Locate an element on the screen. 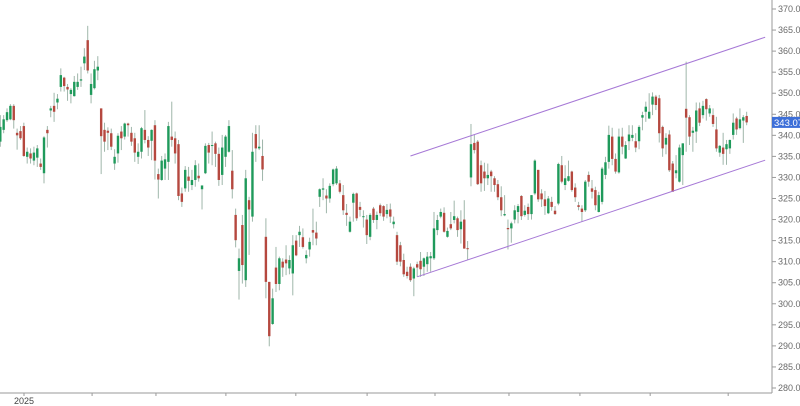 This screenshot has height=406, width=800. channel-upper-line is located at coordinates (588, 96).